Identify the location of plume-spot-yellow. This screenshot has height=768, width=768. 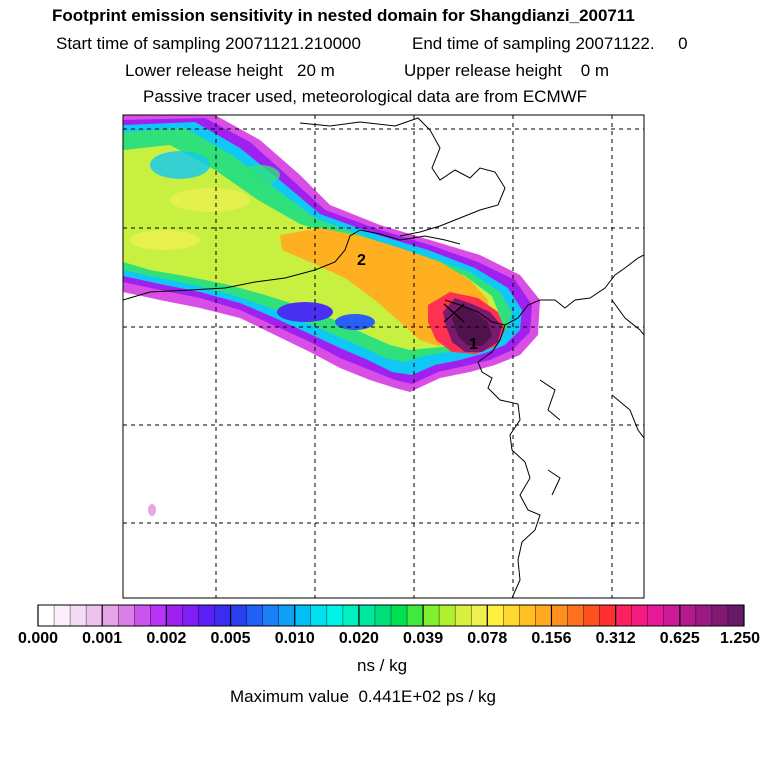
(210, 200).